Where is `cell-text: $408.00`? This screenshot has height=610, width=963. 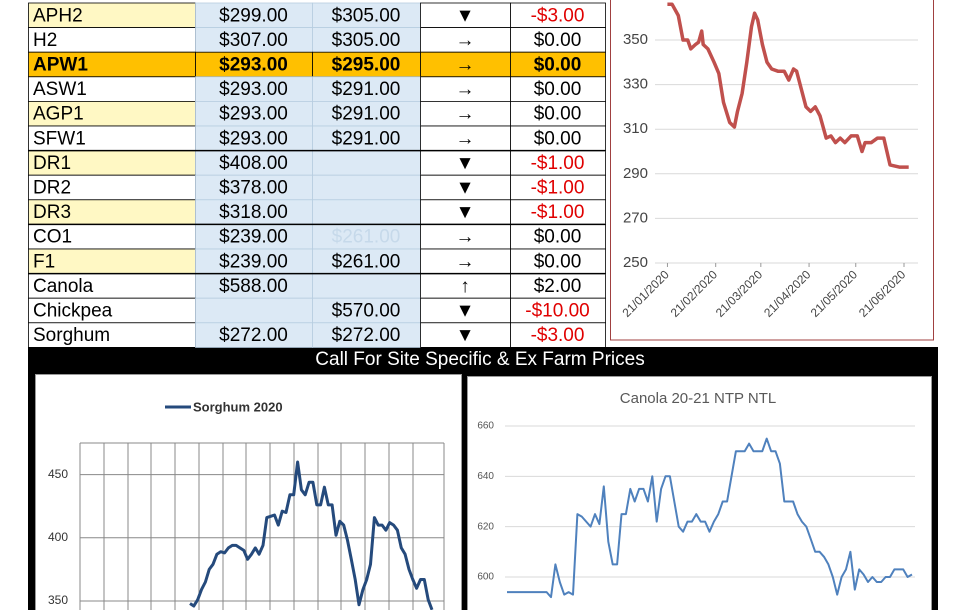
cell-text: $408.00 is located at coordinates (253, 163).